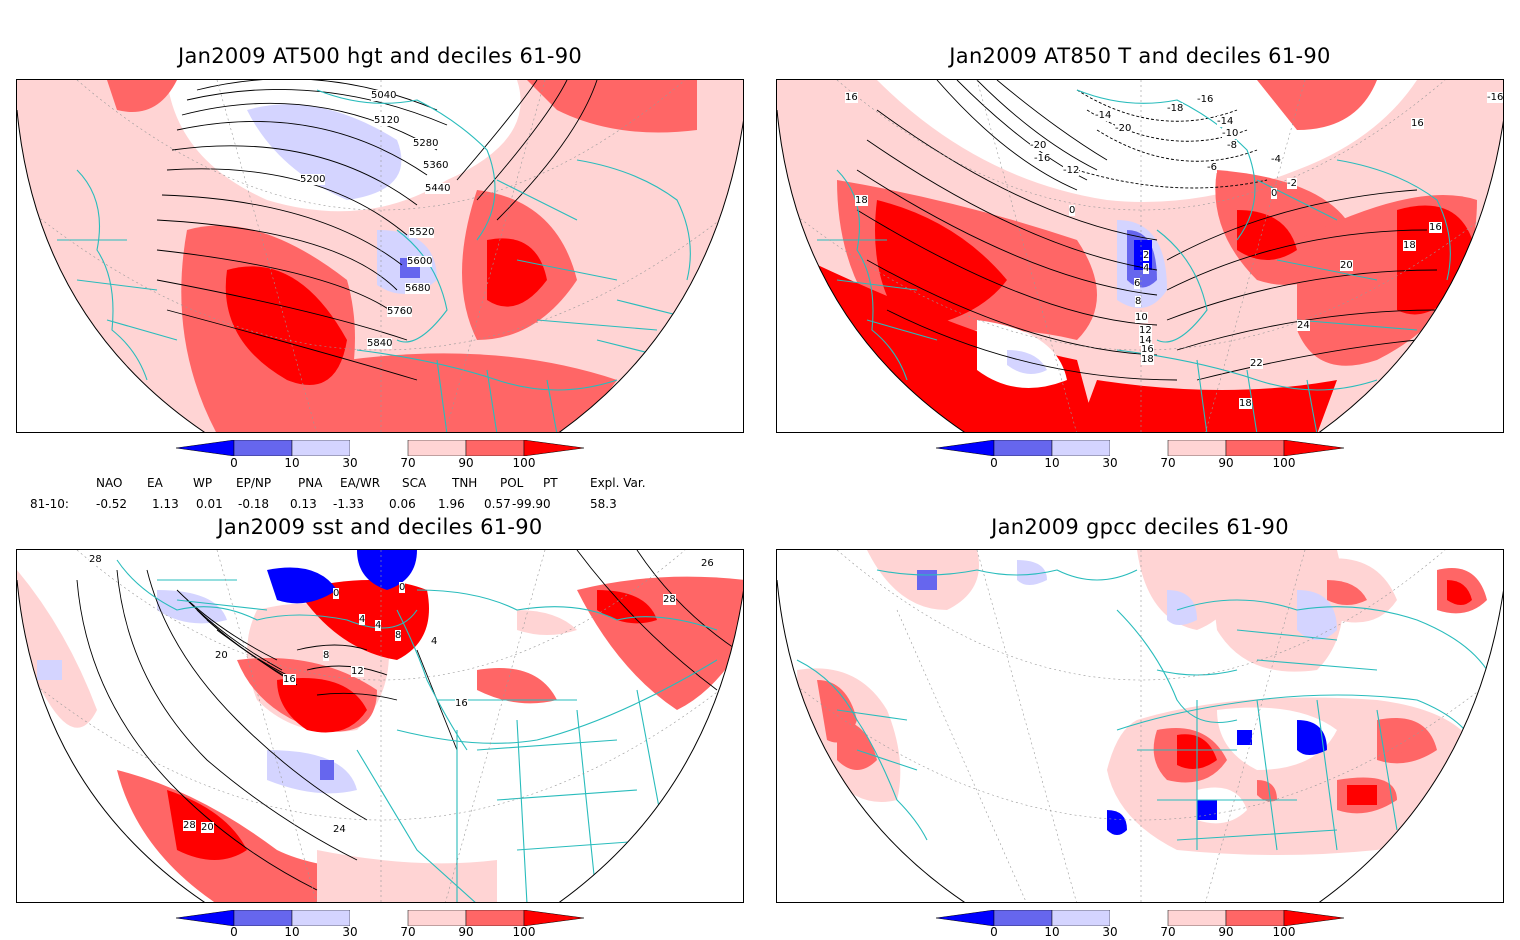 The width and height of the screenshot is (1520, 940). What do you see at coordinates (254, 504) in the screenshot?
I see `index-value: -0.18` at bounding box center [254, 504].